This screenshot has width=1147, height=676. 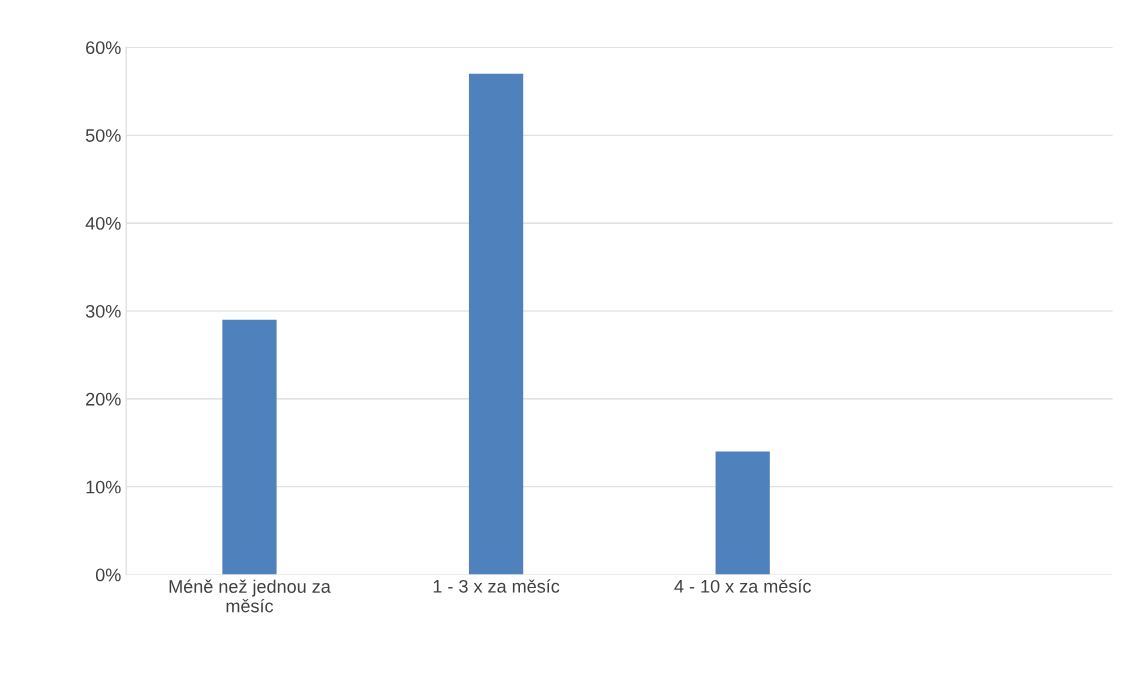 I want to click on x-tick-label: Méně než jednou za měsíc, so click(x=250, y=596).